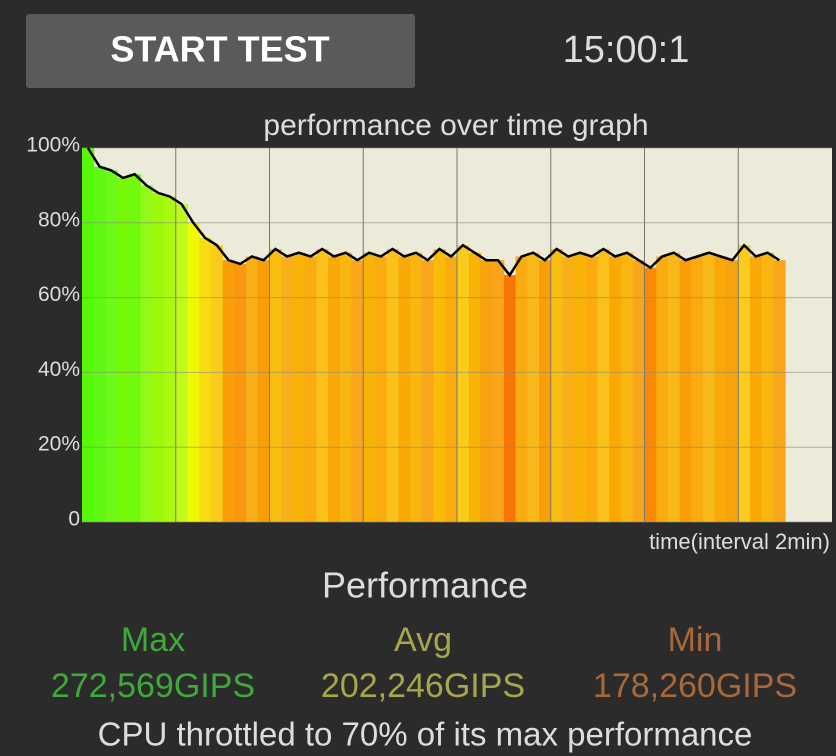  Describe the element at coordinates (455, 125) in the screenshot. I see `chart-title: performance over time graph` at that location.